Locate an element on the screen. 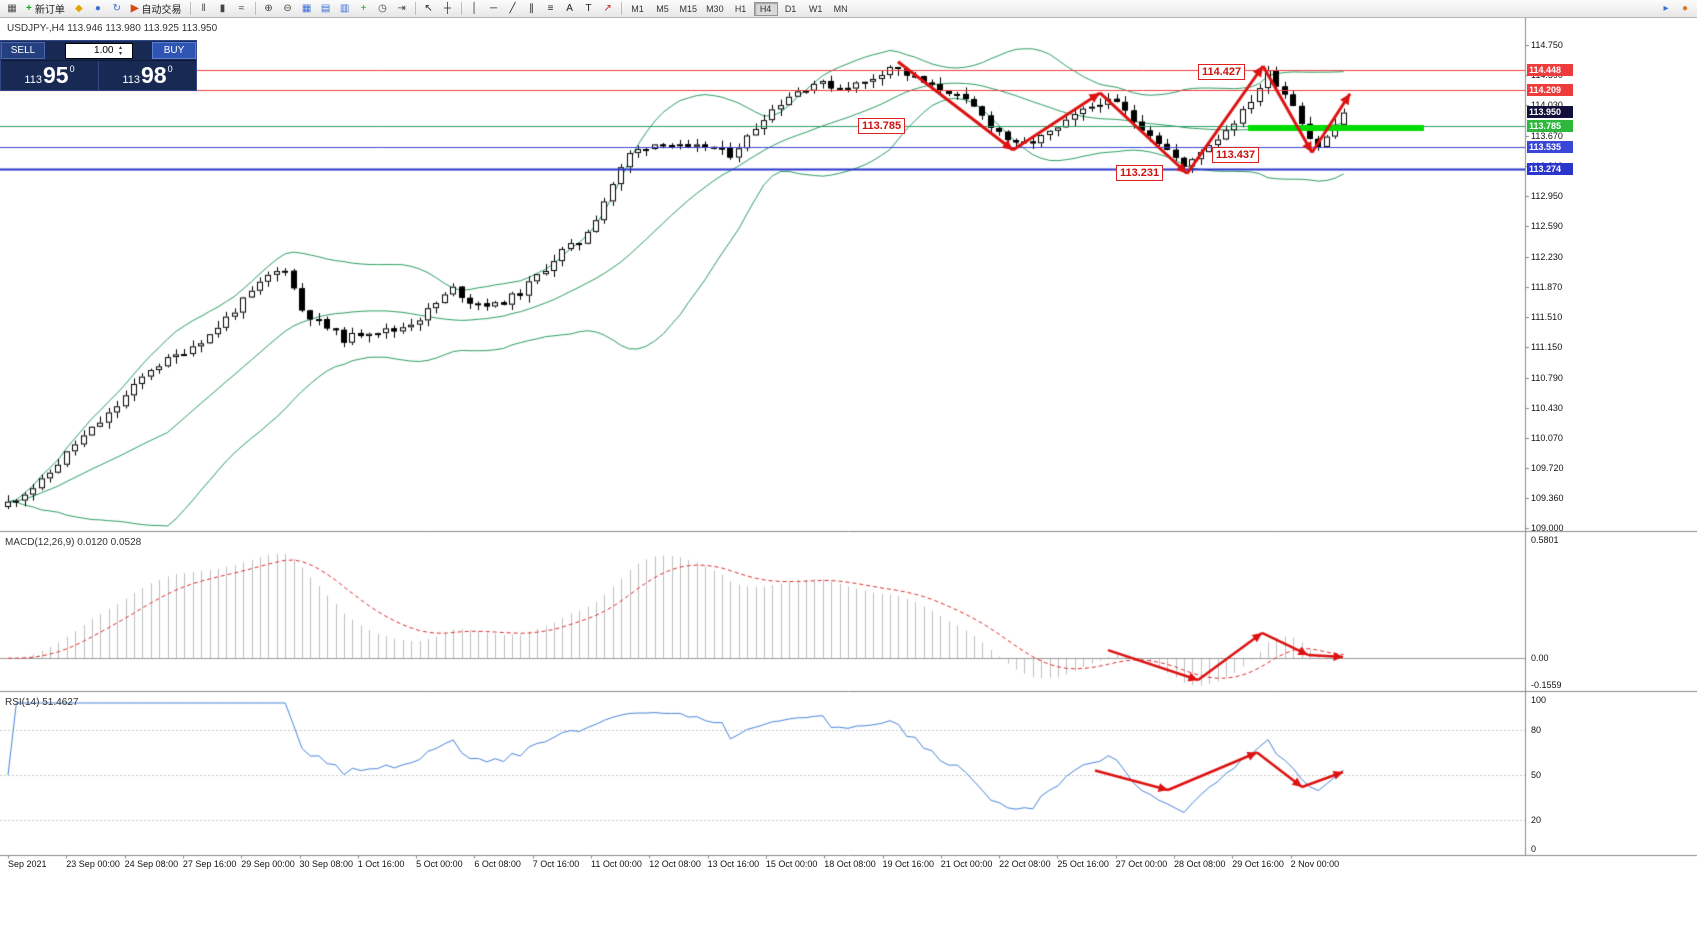 Image resolution: width=1697 pixels, height=943 pixels. refresh-icon: ↻ is located at coordinates (117, 8).